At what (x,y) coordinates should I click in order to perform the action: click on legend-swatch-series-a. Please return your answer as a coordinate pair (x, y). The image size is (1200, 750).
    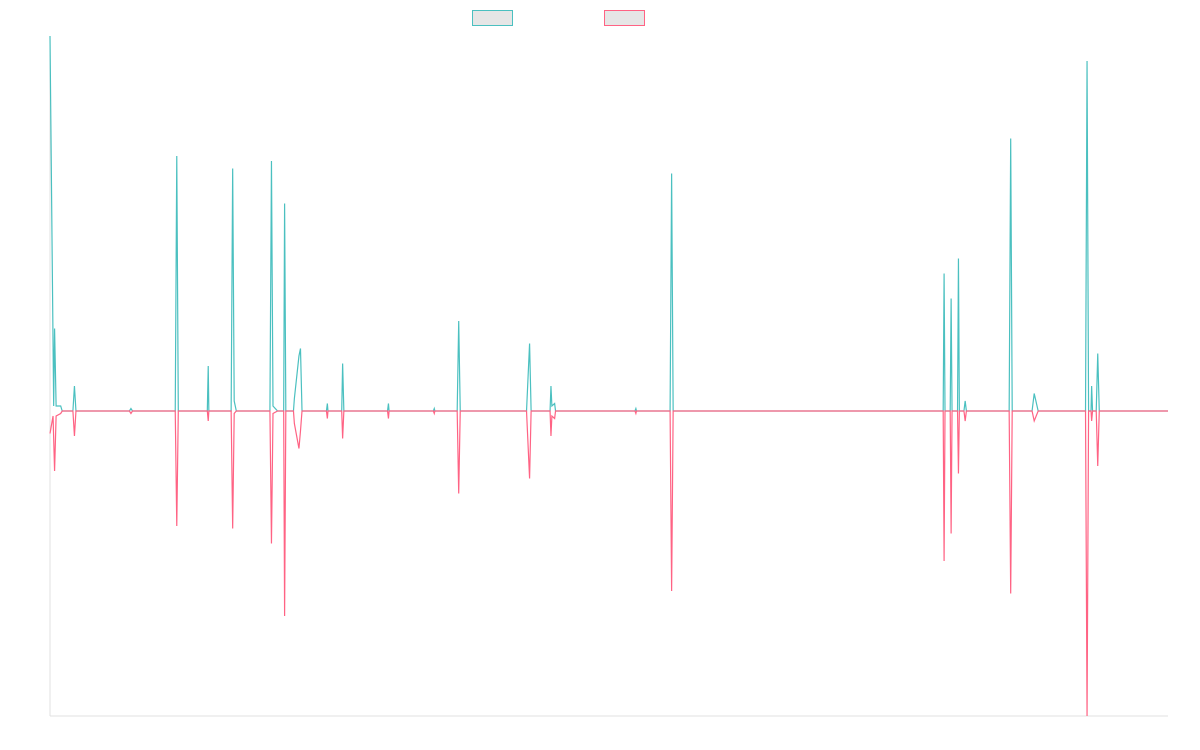
    Looking at the image, I should click on (492, 18).